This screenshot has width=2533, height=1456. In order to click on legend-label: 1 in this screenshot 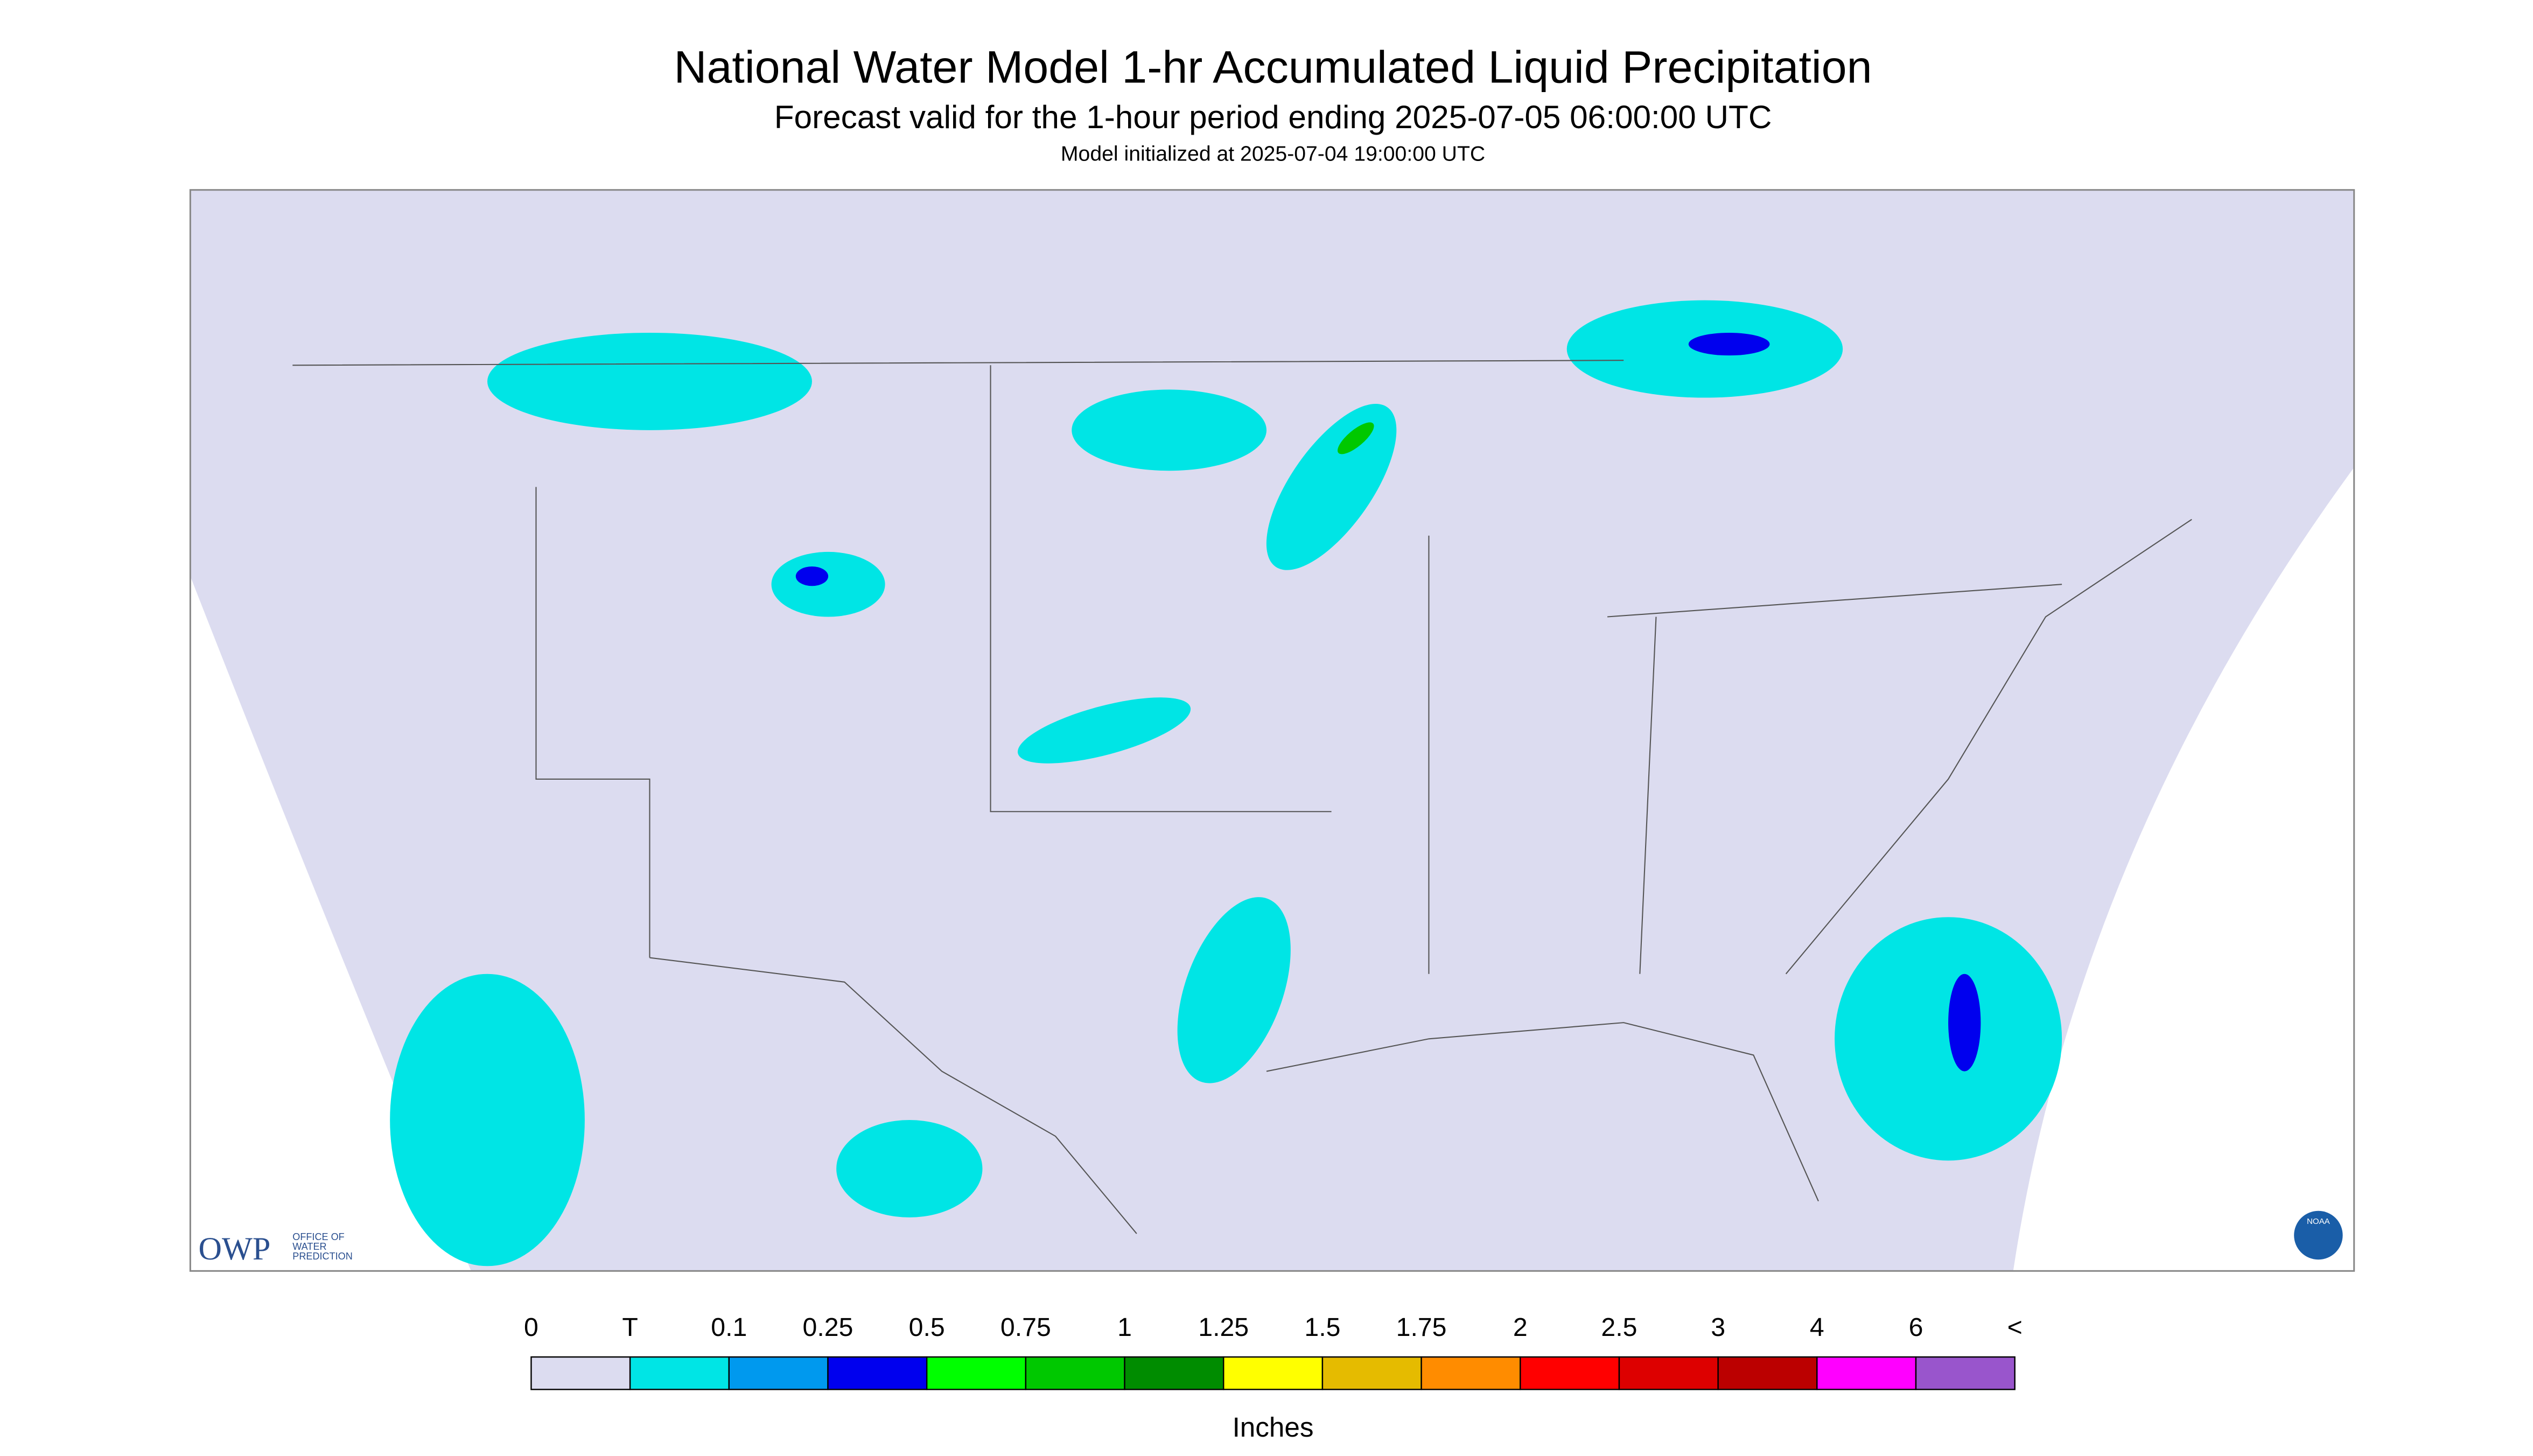, I will do `click(1124, 1327)`.